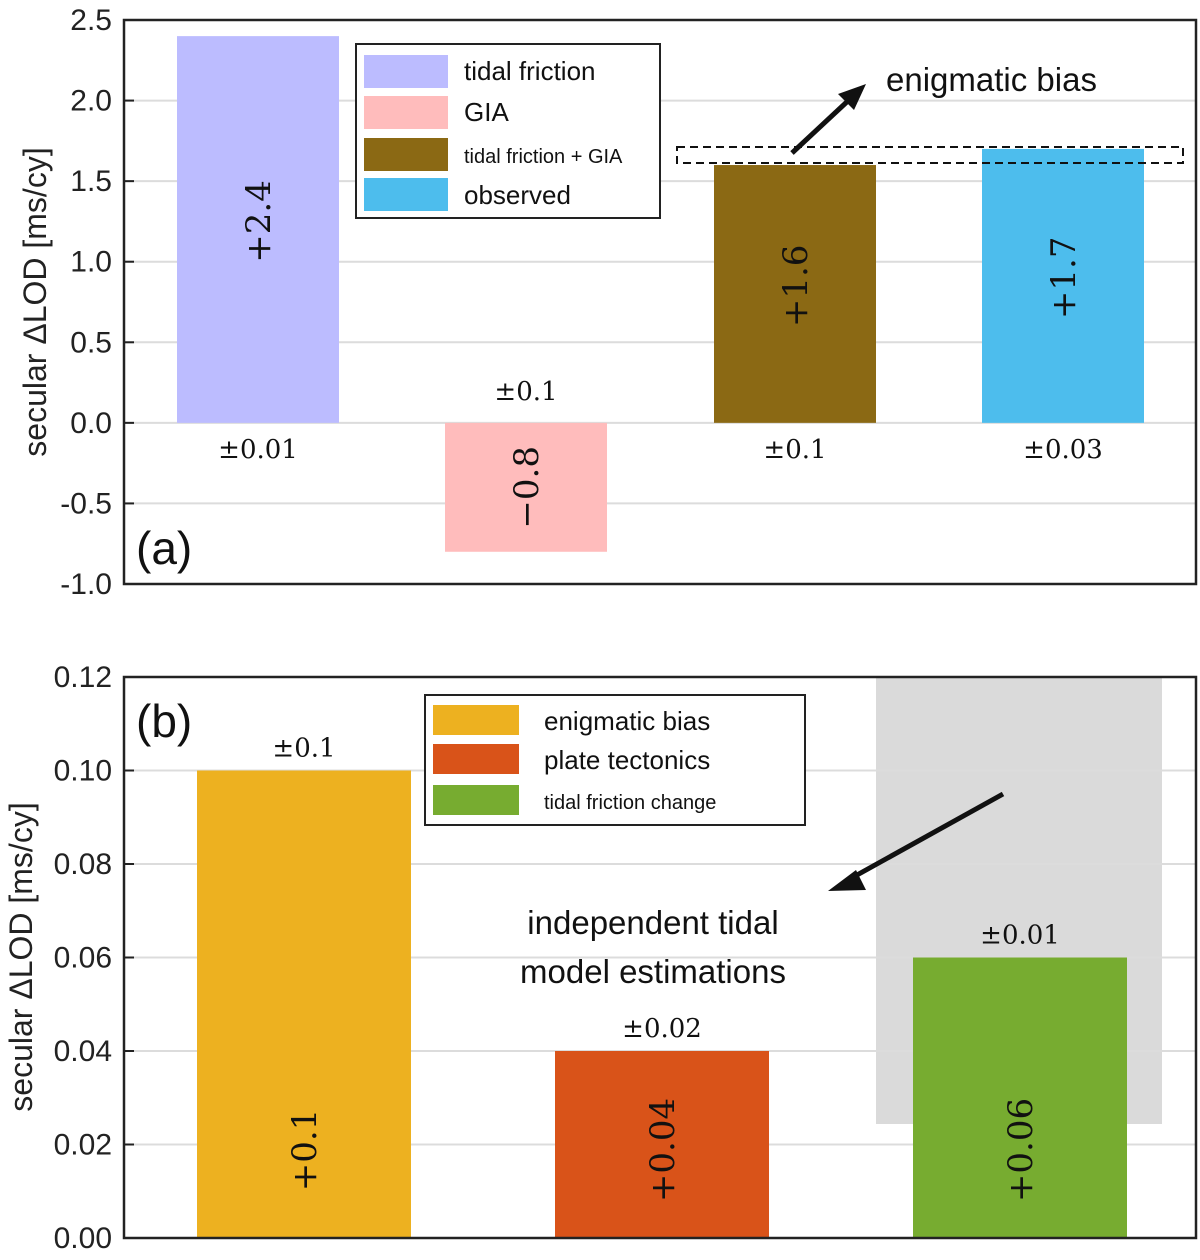 This screenshot has height=1260, width=1200. I want to click on uncertainty-label-tidal-friction-change: ±0.01, so click(1020, 936).